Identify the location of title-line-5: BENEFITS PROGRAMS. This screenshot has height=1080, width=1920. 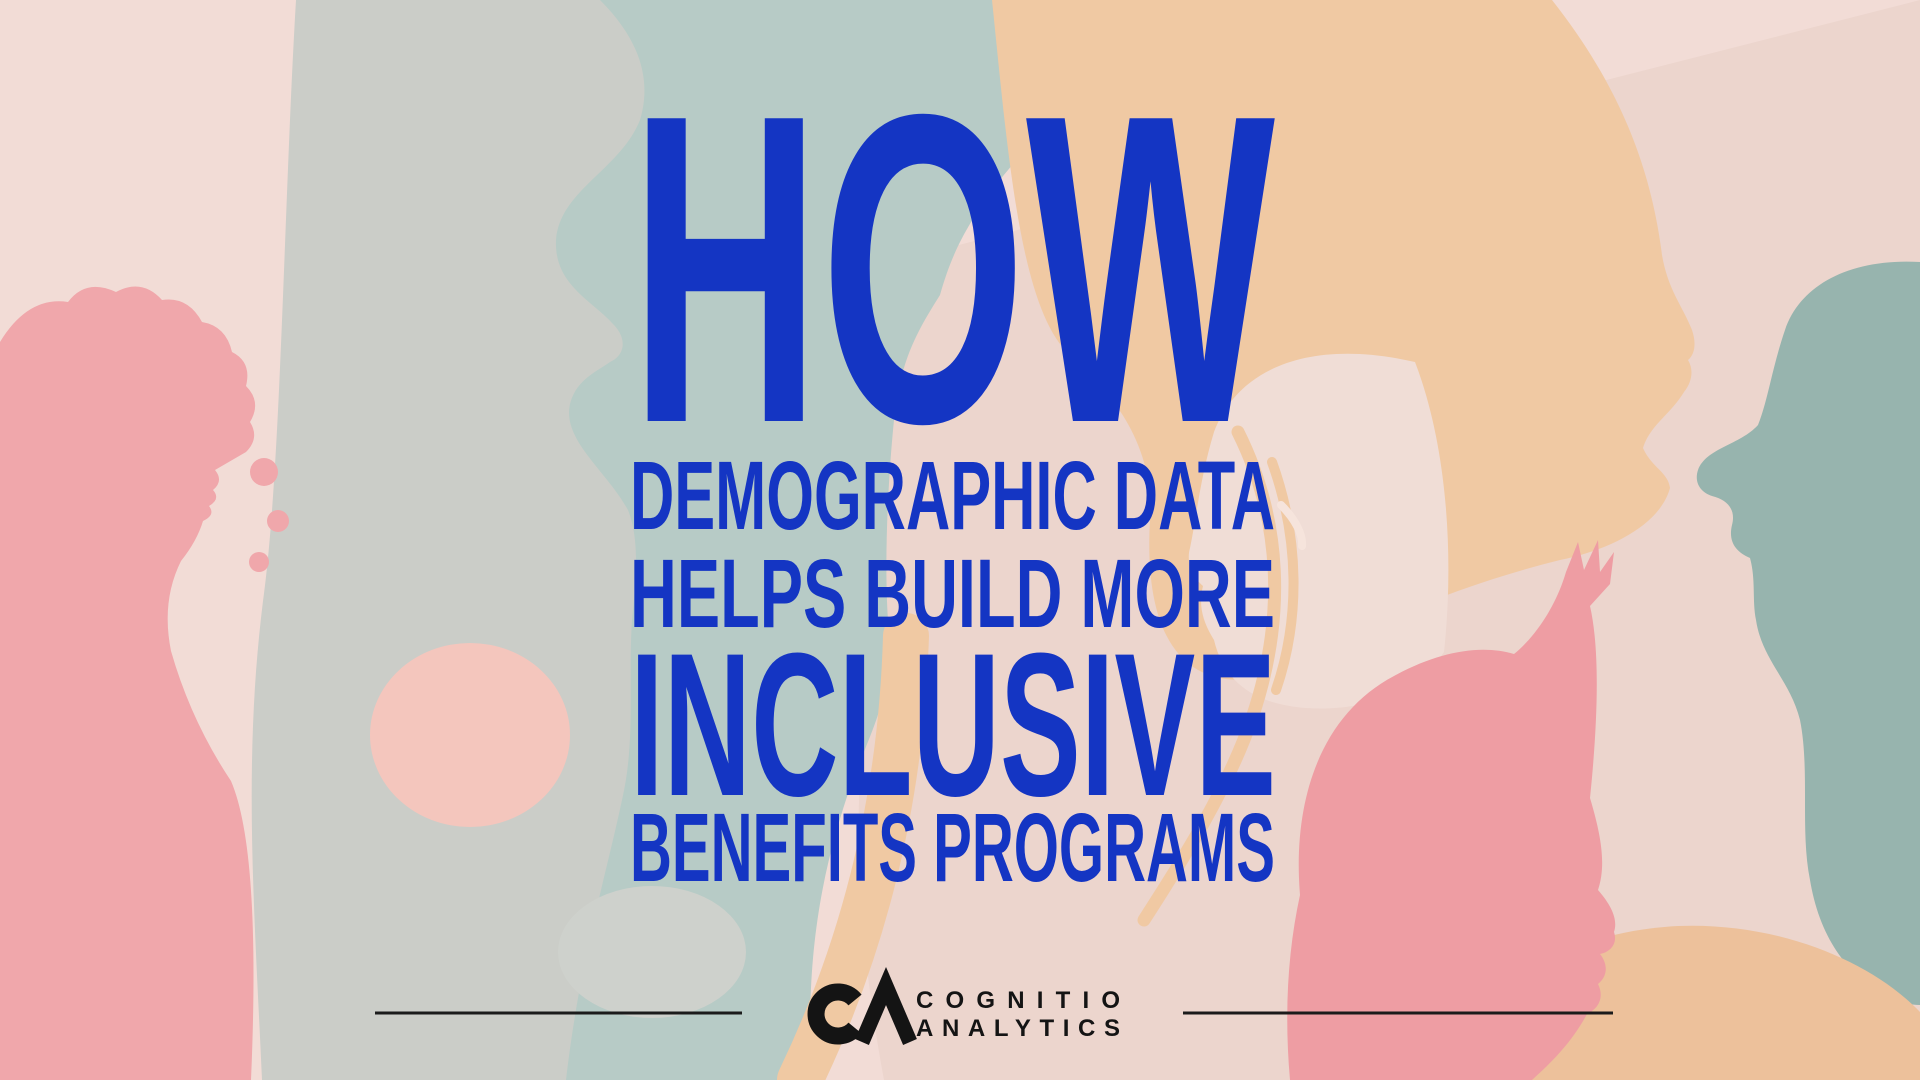
(952, 847).